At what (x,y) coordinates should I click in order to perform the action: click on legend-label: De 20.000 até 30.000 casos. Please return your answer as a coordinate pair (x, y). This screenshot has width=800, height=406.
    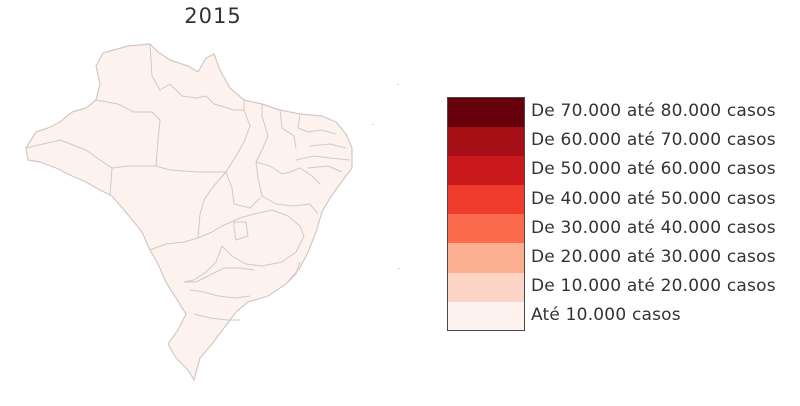
    Looking at the image, I should click on (653, 256).